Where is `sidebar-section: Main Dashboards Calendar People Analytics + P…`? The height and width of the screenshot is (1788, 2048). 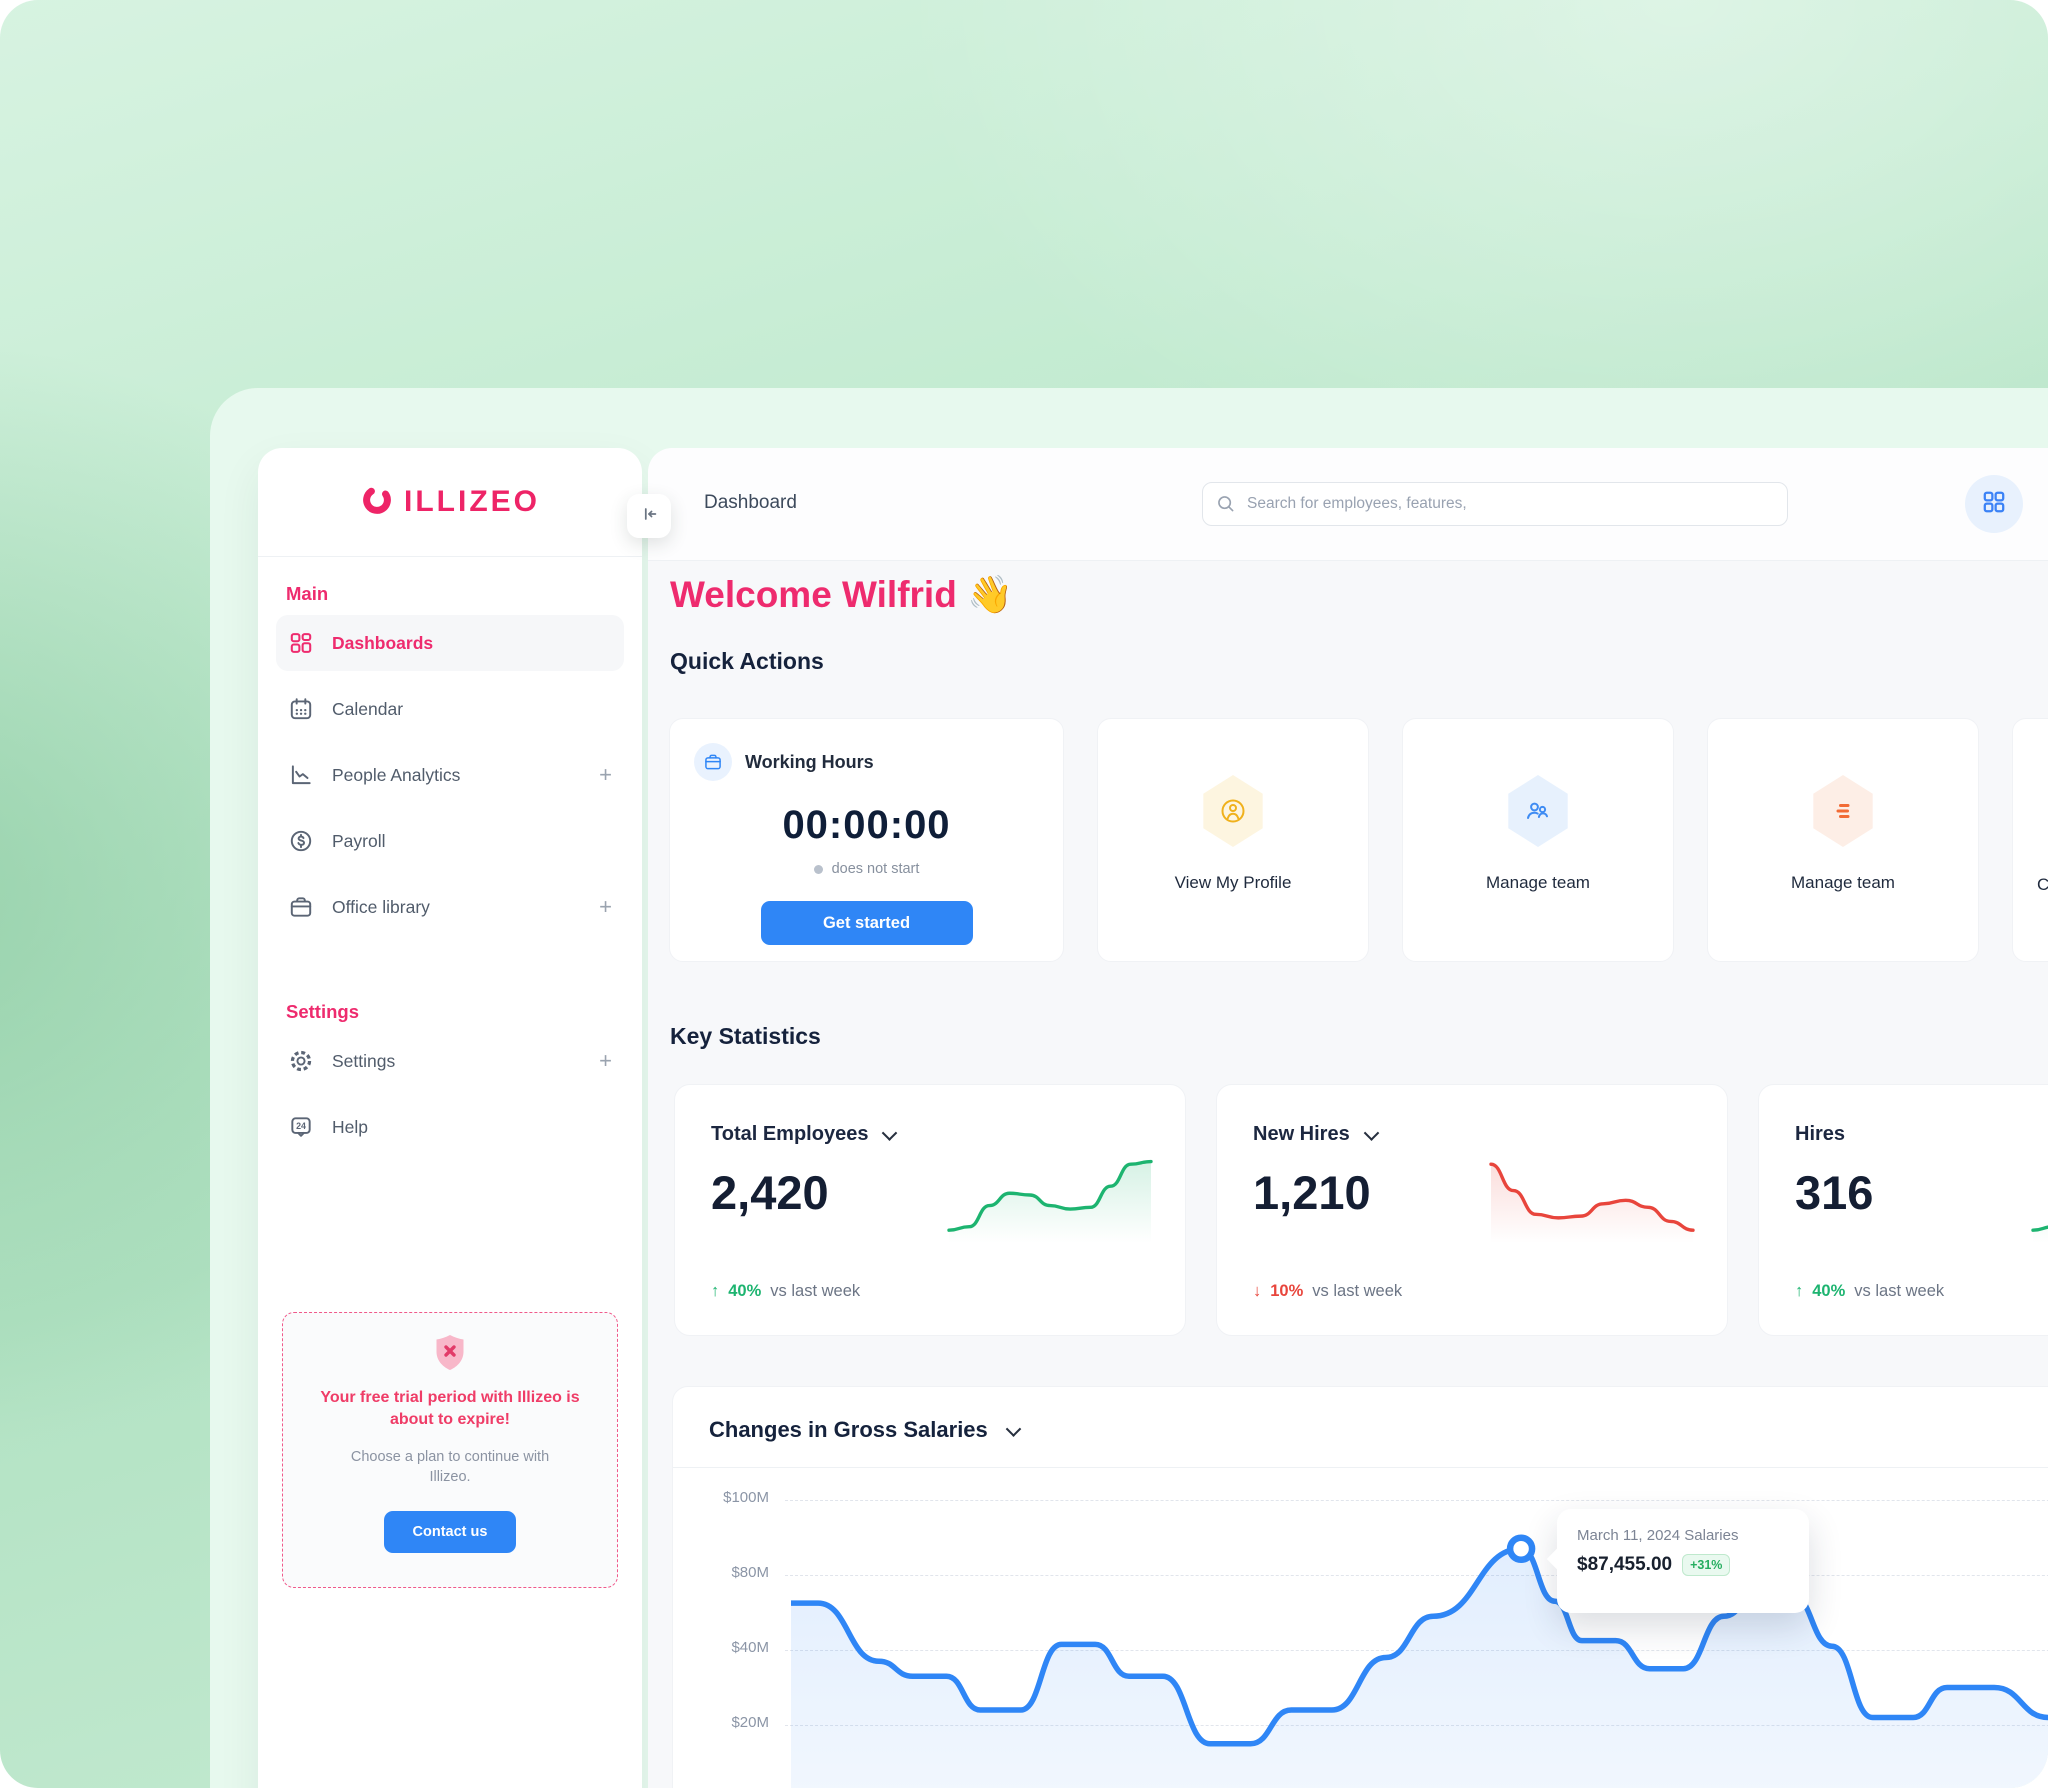
sidebar-section: Main Dashboards Calendar People Analytics + P… is located at coordinates (450, 759).